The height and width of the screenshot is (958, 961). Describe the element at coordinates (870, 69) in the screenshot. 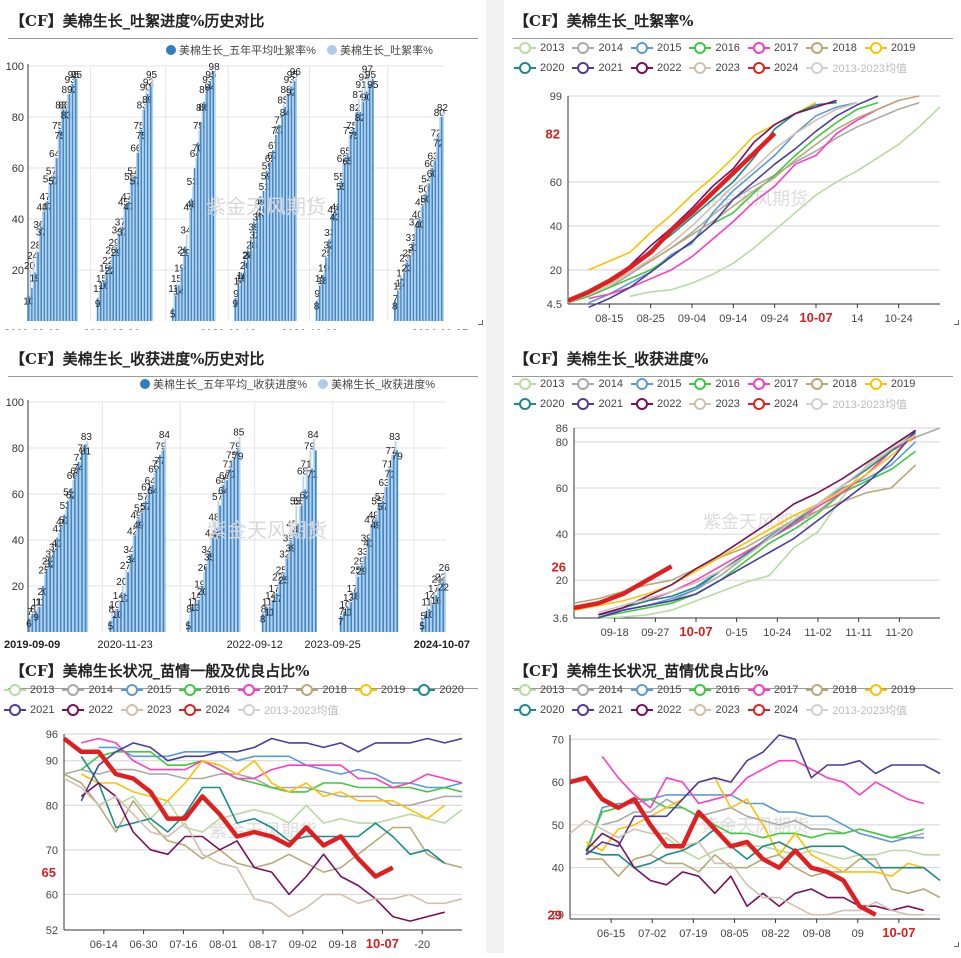

I see `legend-label: 2013-2023均值` at that location.